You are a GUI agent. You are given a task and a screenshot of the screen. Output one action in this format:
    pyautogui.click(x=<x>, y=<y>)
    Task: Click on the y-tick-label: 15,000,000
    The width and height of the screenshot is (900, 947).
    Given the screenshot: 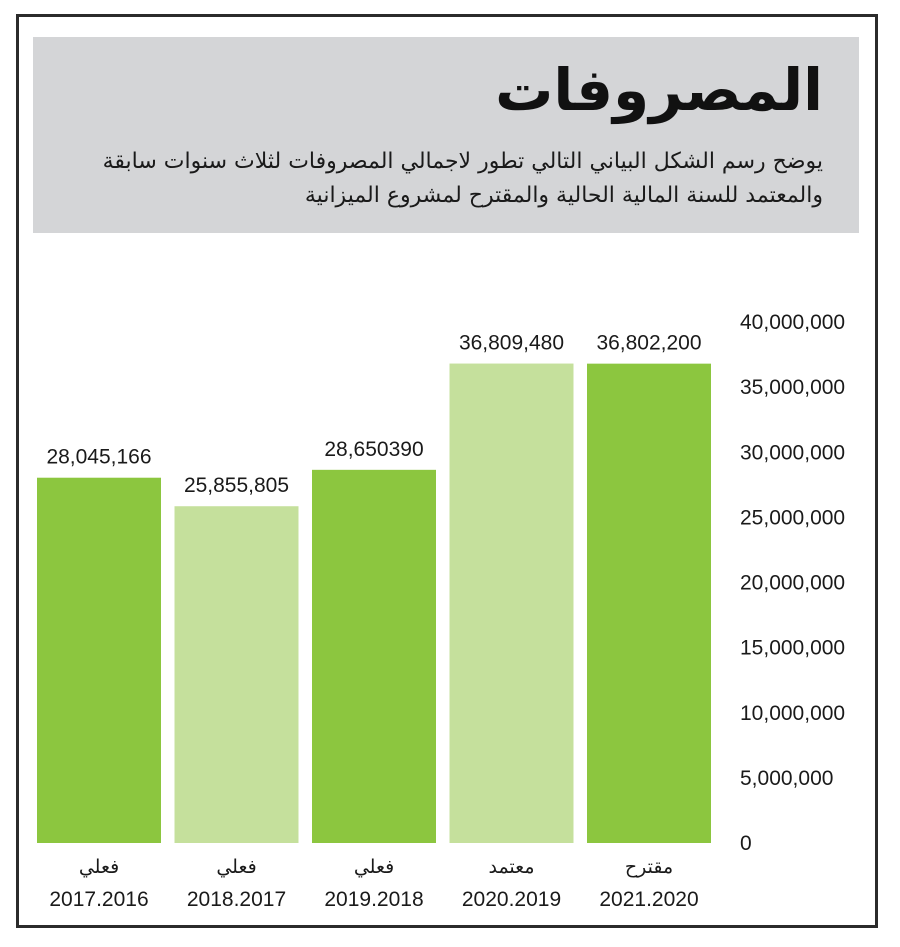 What is the action you would take?
    pyautogui.click(x=792, y=648)
    